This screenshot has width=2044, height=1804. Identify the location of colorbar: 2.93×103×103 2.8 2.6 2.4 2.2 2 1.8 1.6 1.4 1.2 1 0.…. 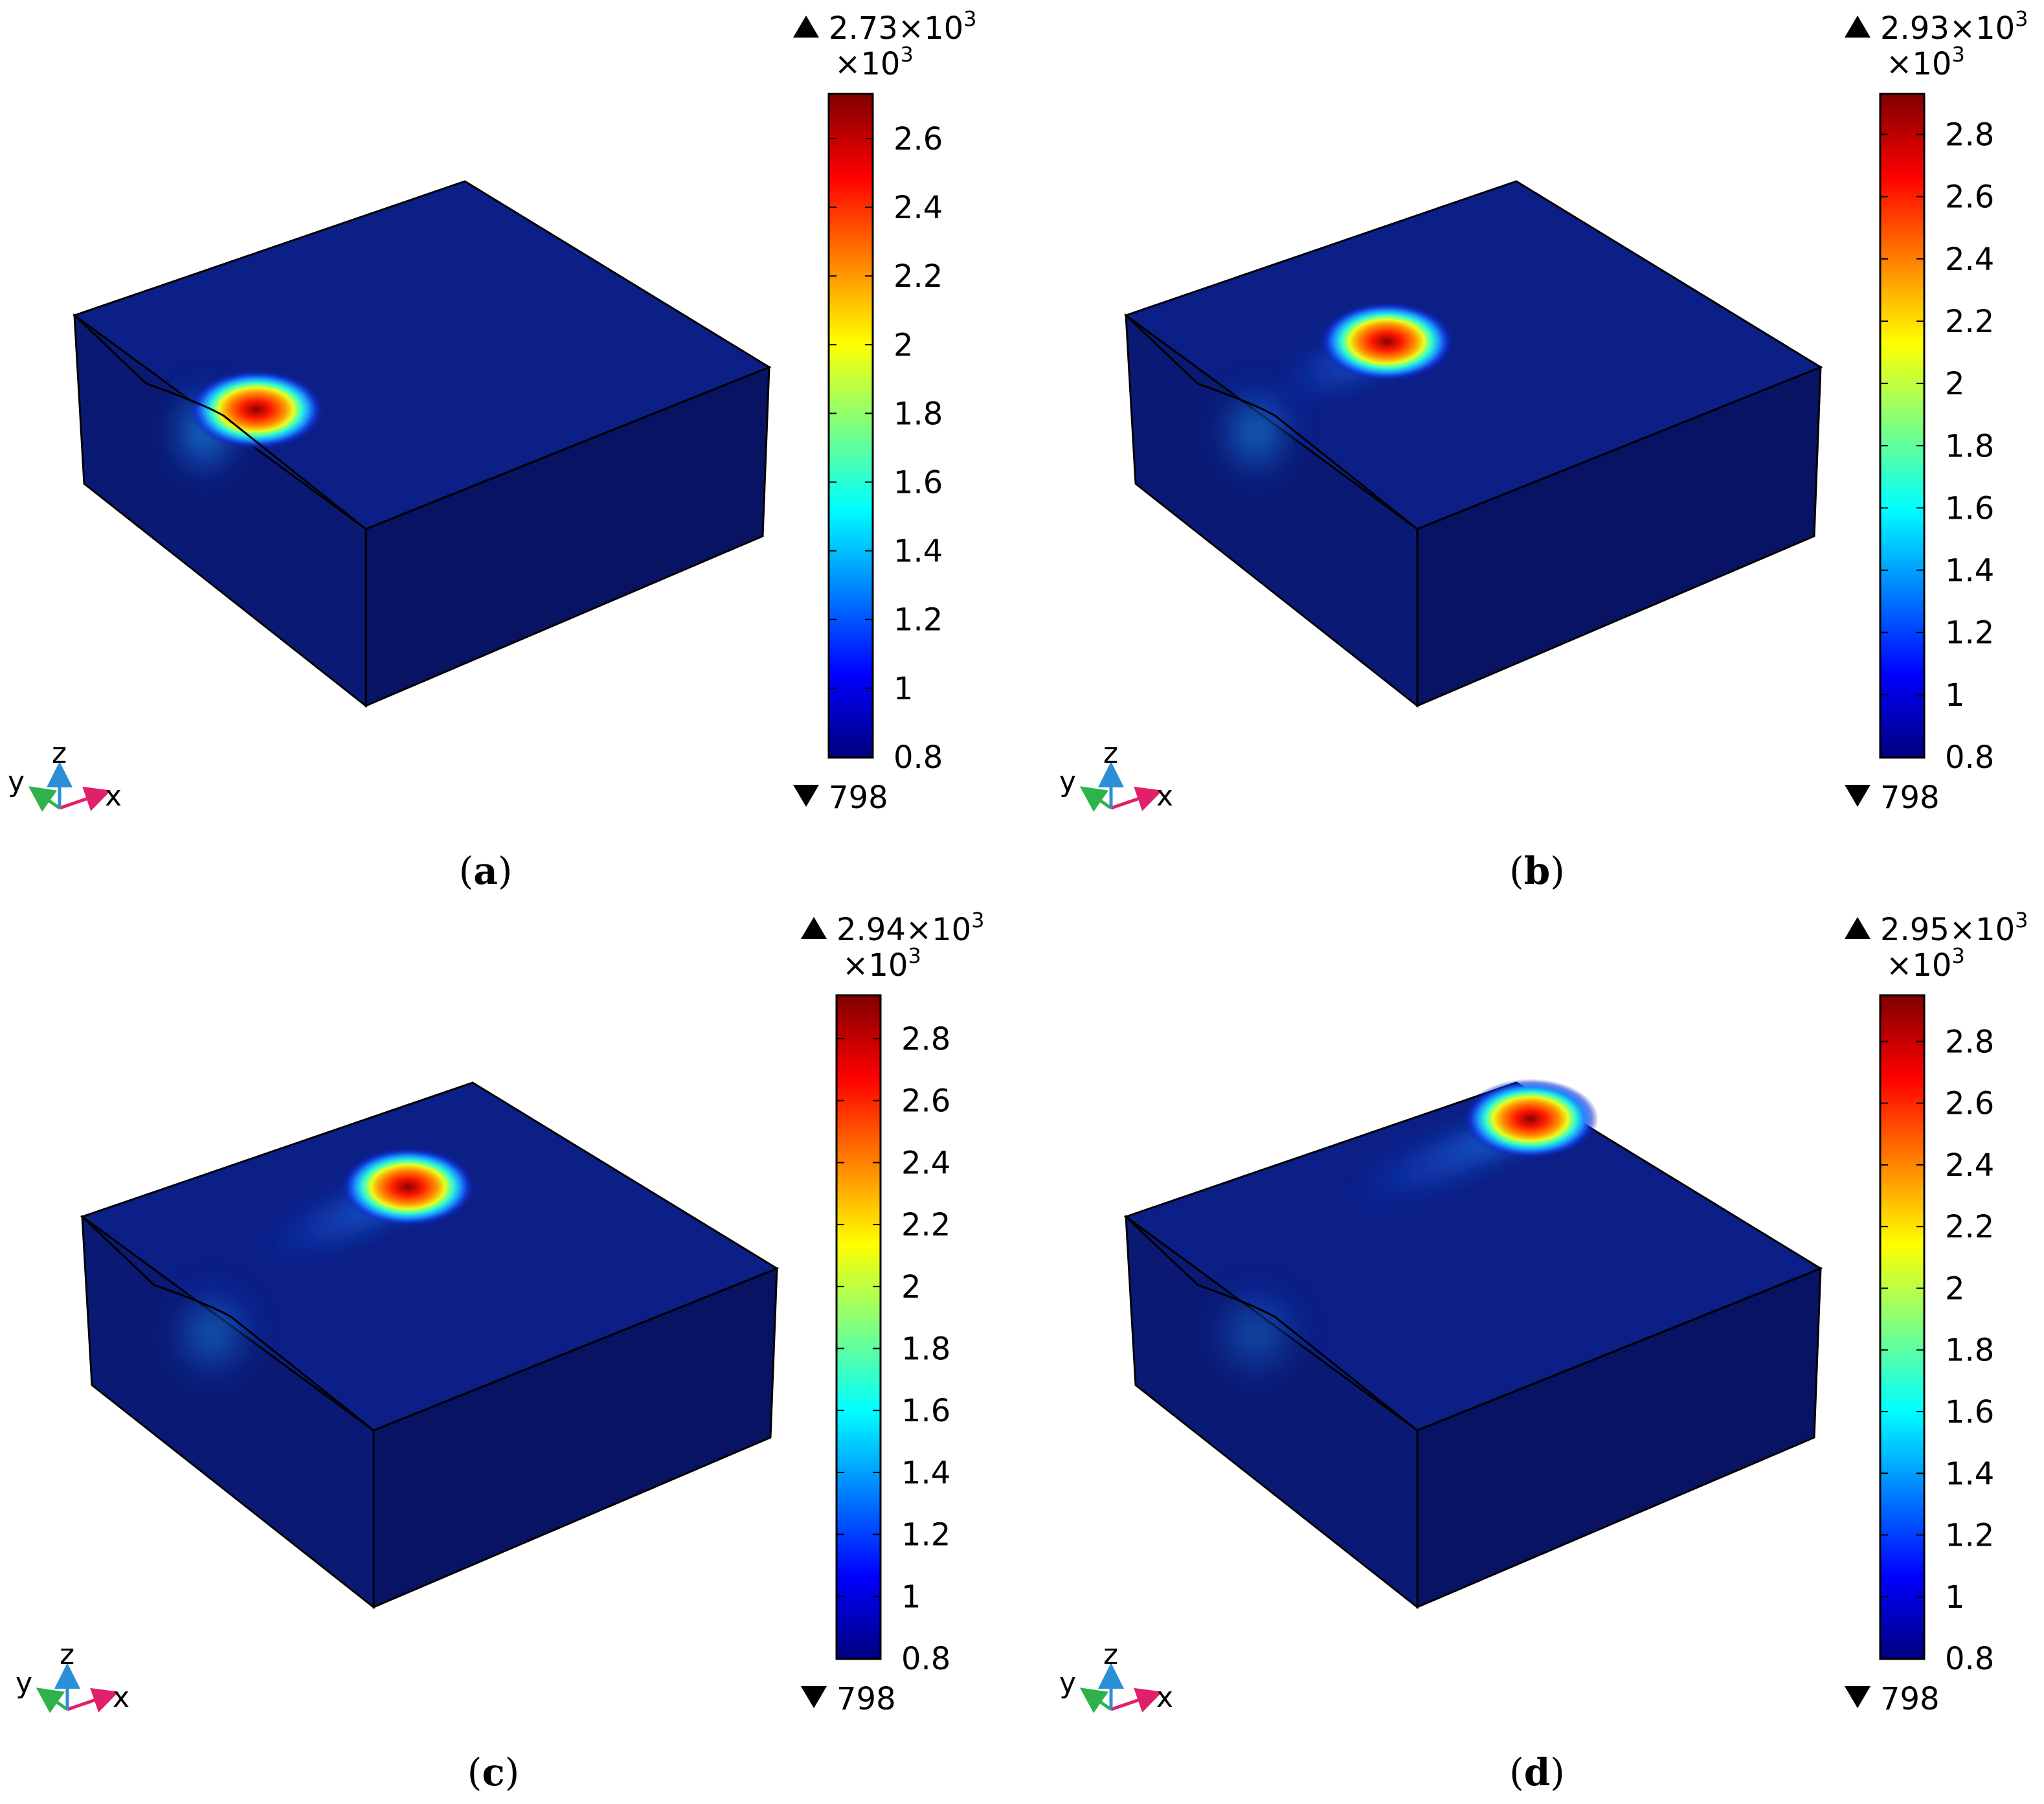
(1936, 411).